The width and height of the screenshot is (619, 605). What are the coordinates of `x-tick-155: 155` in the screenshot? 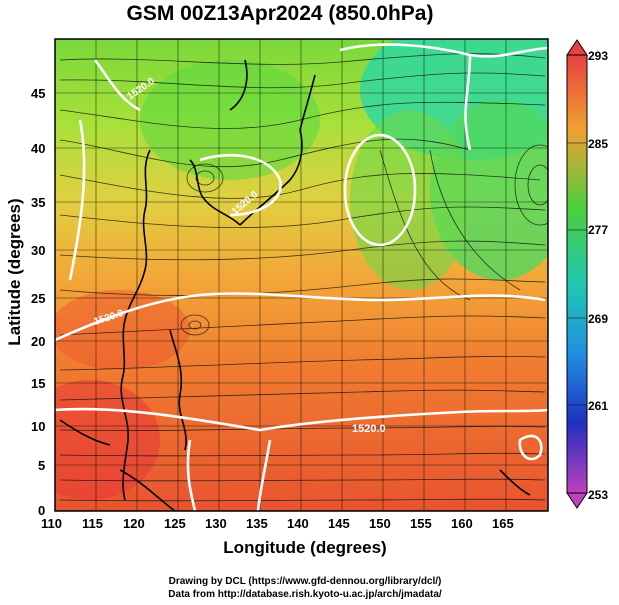 It's located at (421, 523).